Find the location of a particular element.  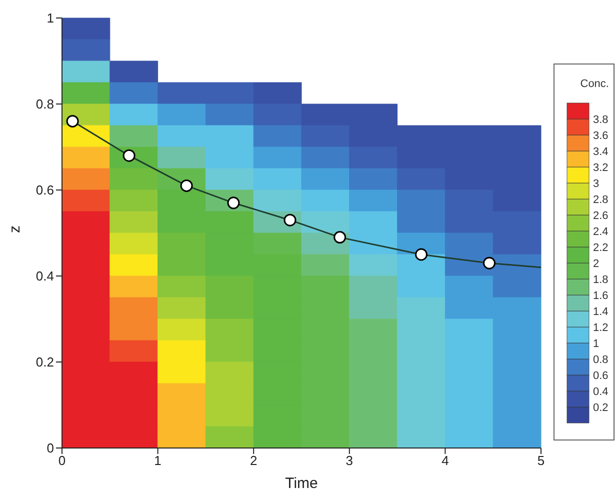

color-bar-label: 0.2 is located at coordinates (600, 408).